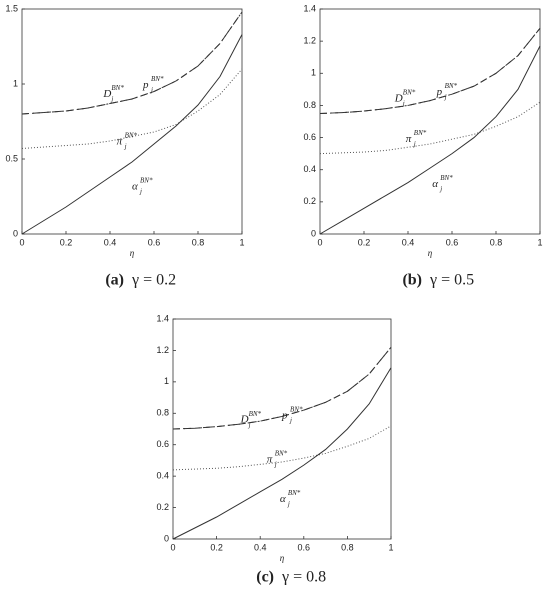 The image size is (550, 599). What do you see at coordinates (412, 280) in the screenshot?
I see `panel-label: (b)` at bounding box center [412, 280].